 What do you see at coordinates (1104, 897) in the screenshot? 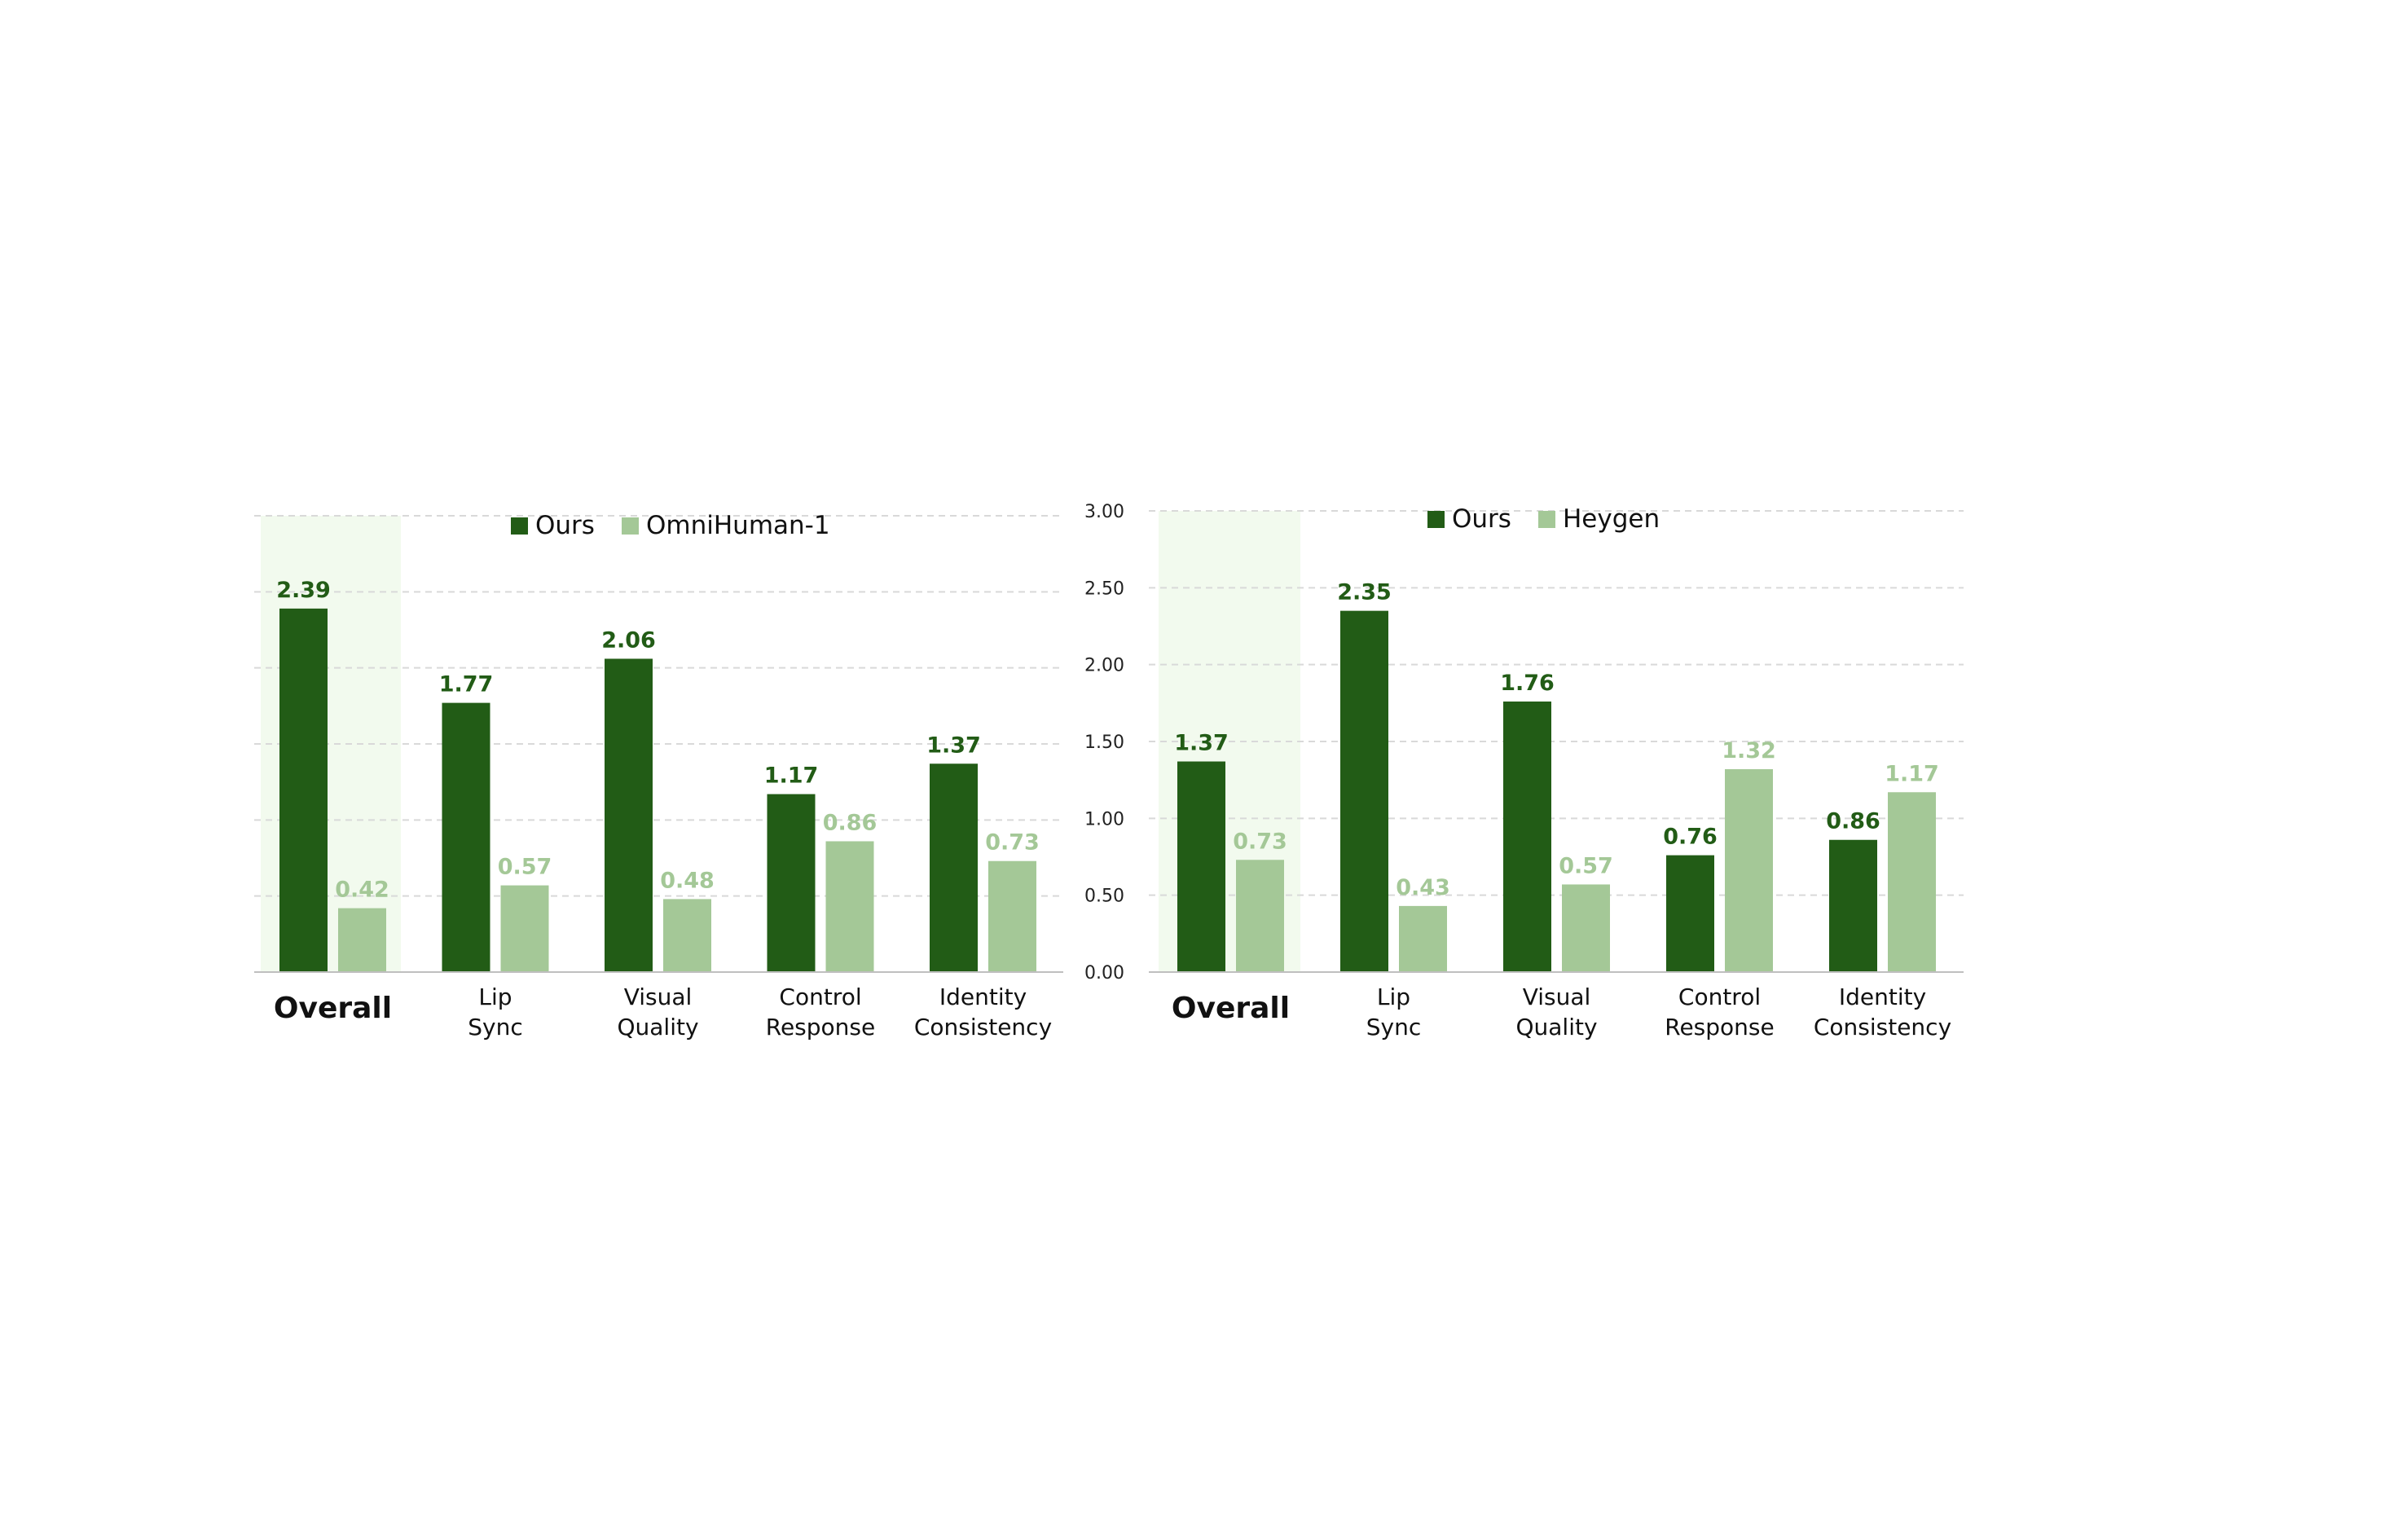
I see `y-tick-label: 0.50` at bounding box center [1104, 897].